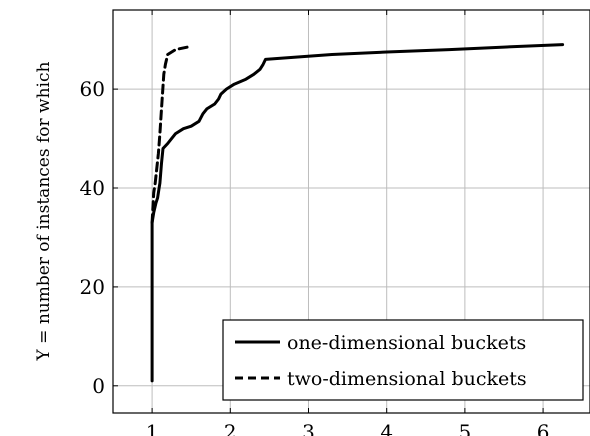 The height and width of the screenshot is (436, 590). I want to click on legend-label-one-dimensional: one-dimensional buckets, so click(406, 343).